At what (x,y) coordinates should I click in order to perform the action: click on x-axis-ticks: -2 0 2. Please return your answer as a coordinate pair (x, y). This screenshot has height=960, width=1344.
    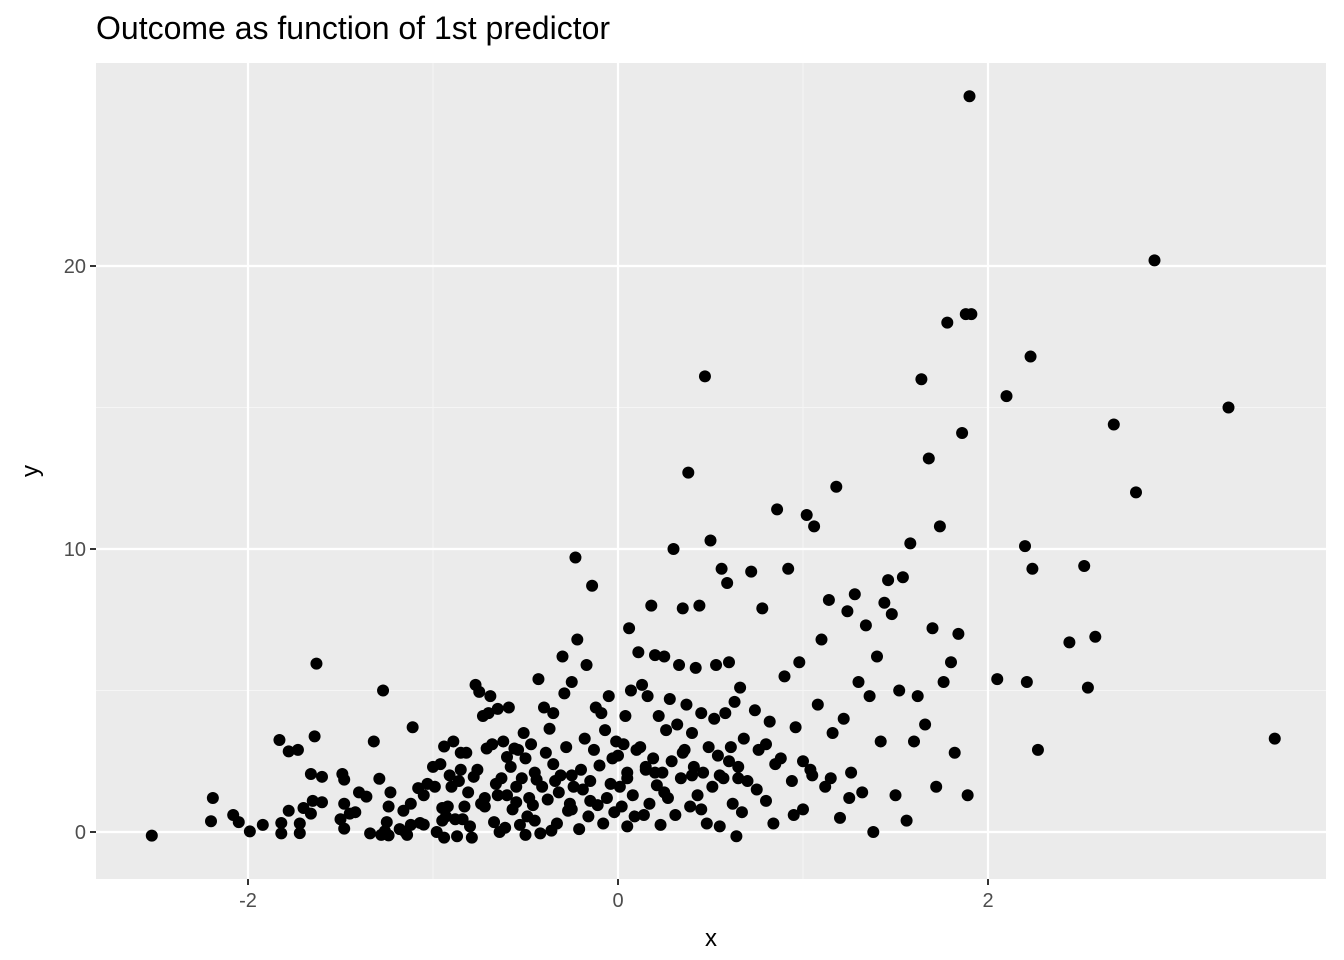
    Looking at the image, I should click on (616, 895).